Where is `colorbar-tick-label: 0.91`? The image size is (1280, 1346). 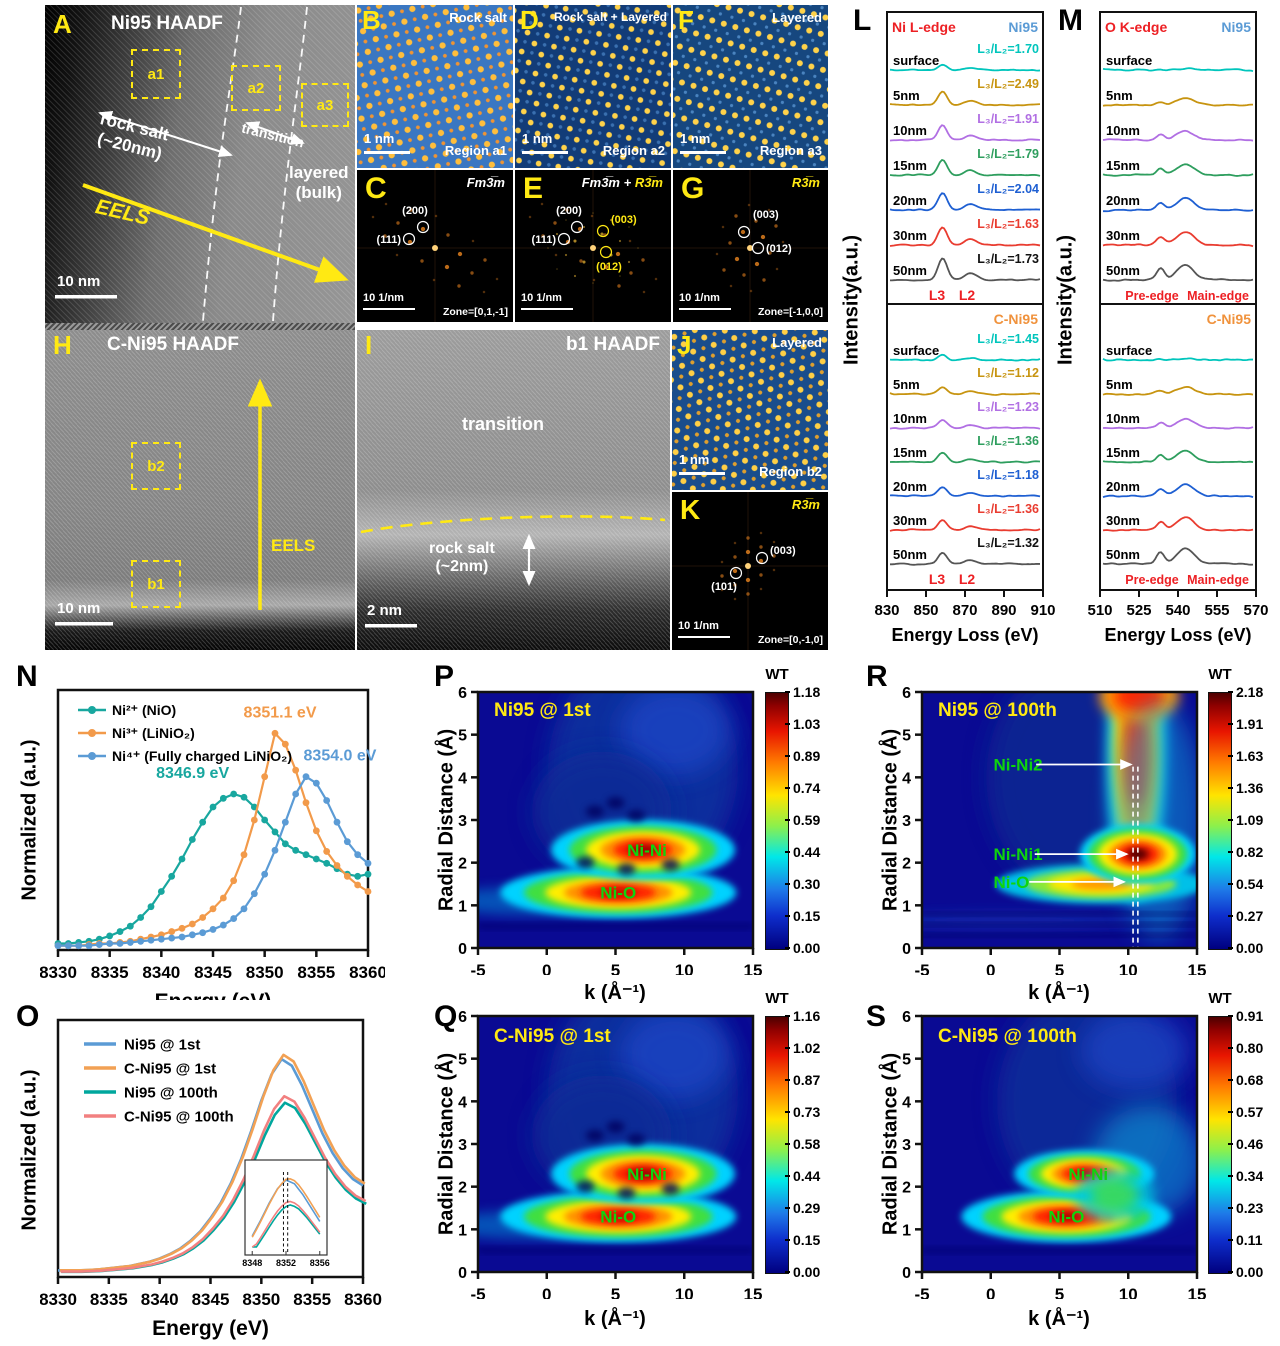 colorbar-tick-label: 0.91 is located at coordinates (1250, 1016).